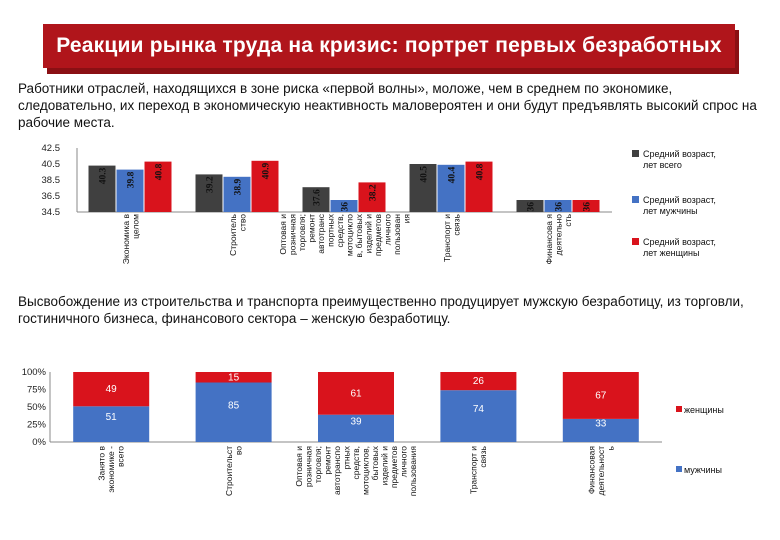 Image resolution: width=780 pixels, height=540 pixels. I want to click on bar-value-label: 40.9, so click(267, 171).